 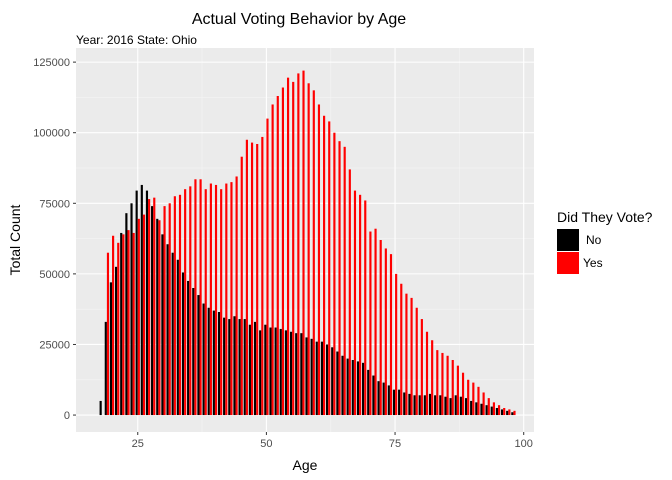 I want to click on legend: Did They Vote? No Yes, so click(x=605, y=241).